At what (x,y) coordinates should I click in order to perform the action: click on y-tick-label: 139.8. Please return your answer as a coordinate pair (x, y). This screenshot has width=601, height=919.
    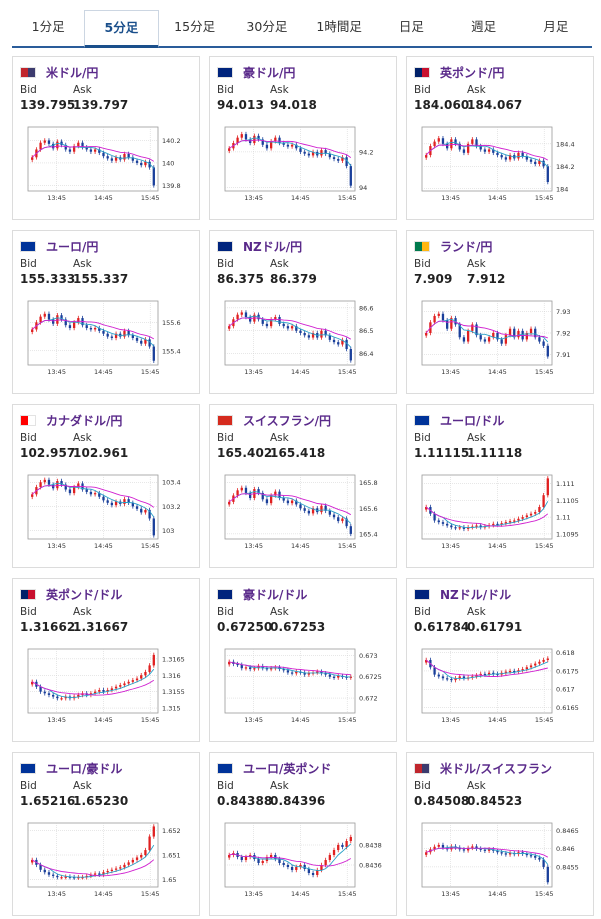
    Looking at the image, I should click on (171, 186).